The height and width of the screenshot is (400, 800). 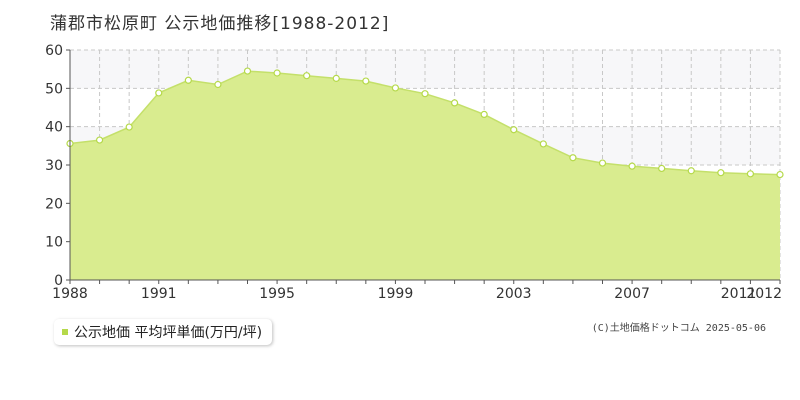 What do you see at coordinates (54, 166) in the screenshot?
I see `y-tick-label: 30` at bounding box center [54, 166].